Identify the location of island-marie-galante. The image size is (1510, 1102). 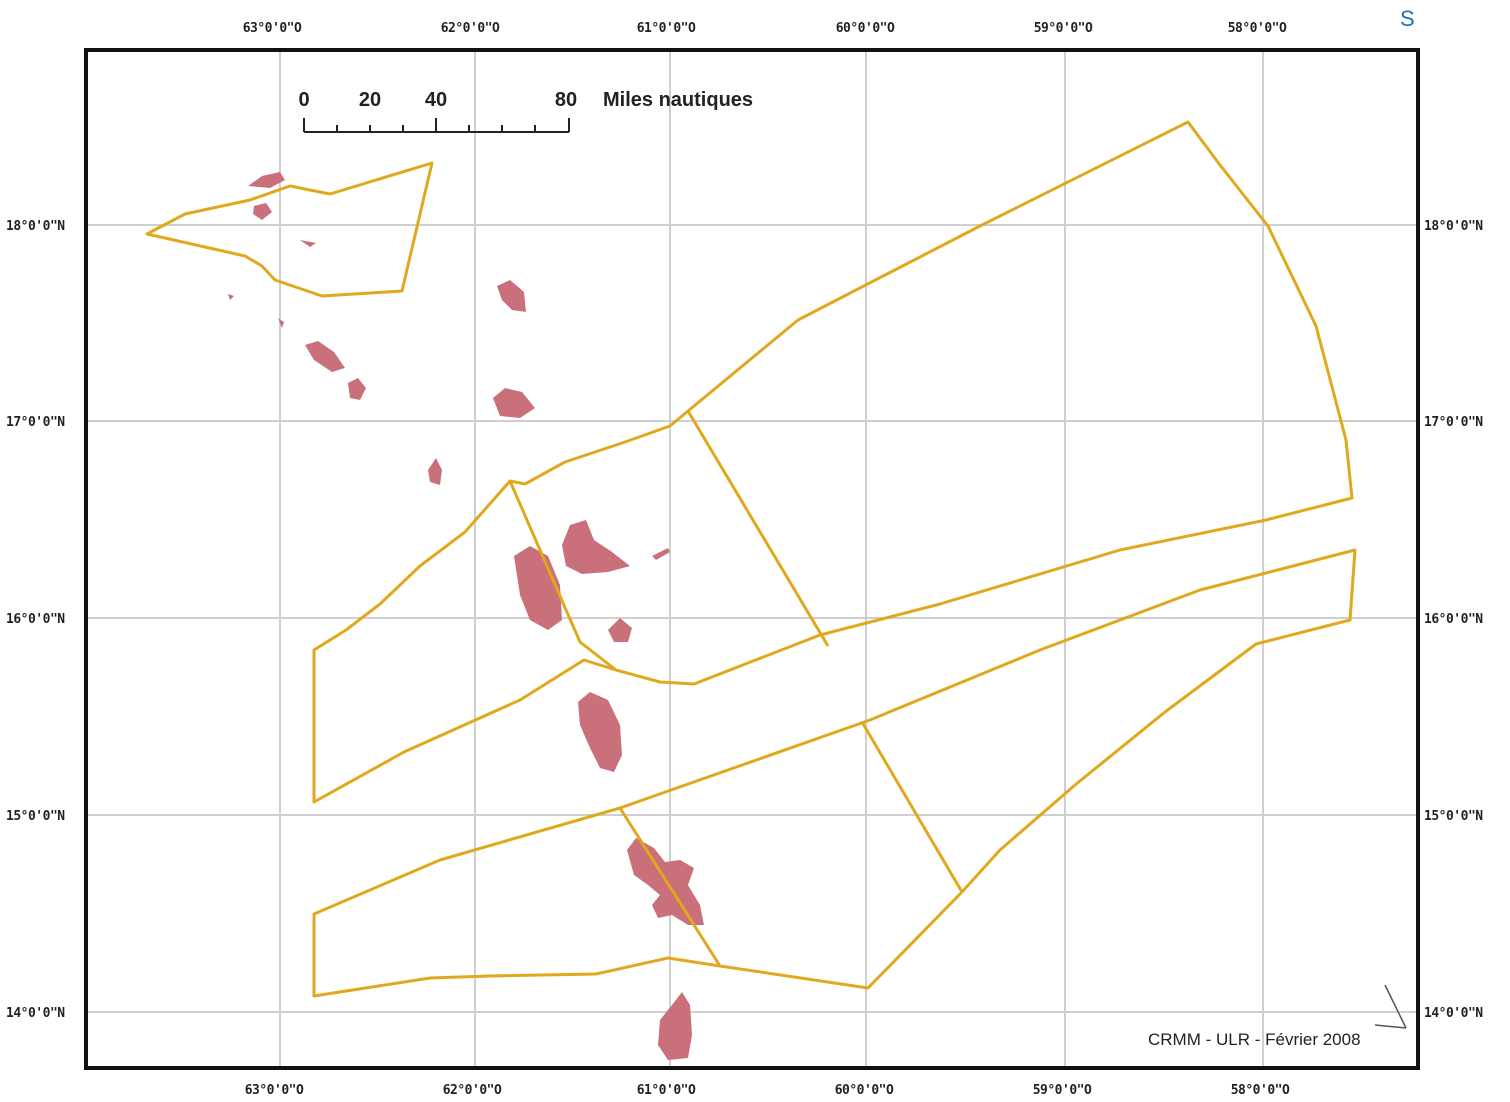
(620, 630).